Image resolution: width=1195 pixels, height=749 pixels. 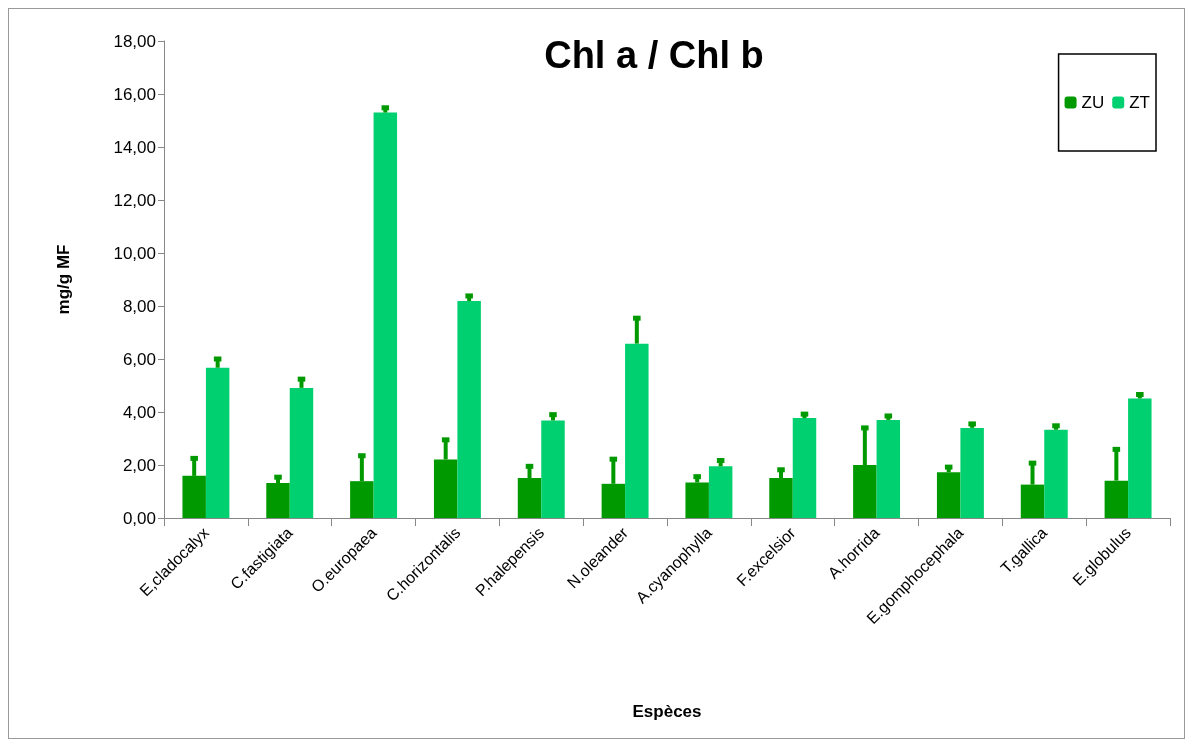 What do you see at coordinates (134, 200) in the screenshot?
I see `y-tick-label: 12,00` at bounding box center [134, 200].